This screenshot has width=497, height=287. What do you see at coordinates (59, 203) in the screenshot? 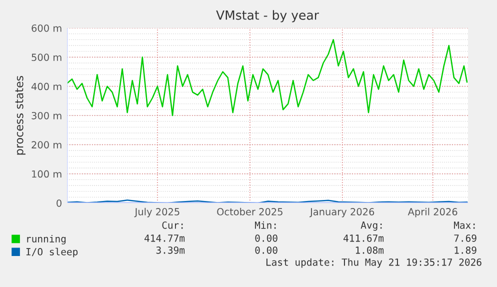
I see `y-tick-label: 0` at bounding box center [59, 203].